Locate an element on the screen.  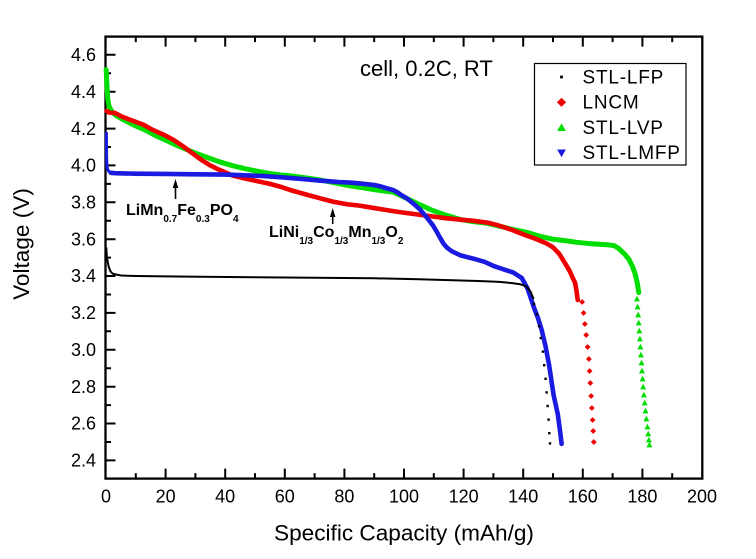
svg-text: 120 is located at coordinates (464, 497).